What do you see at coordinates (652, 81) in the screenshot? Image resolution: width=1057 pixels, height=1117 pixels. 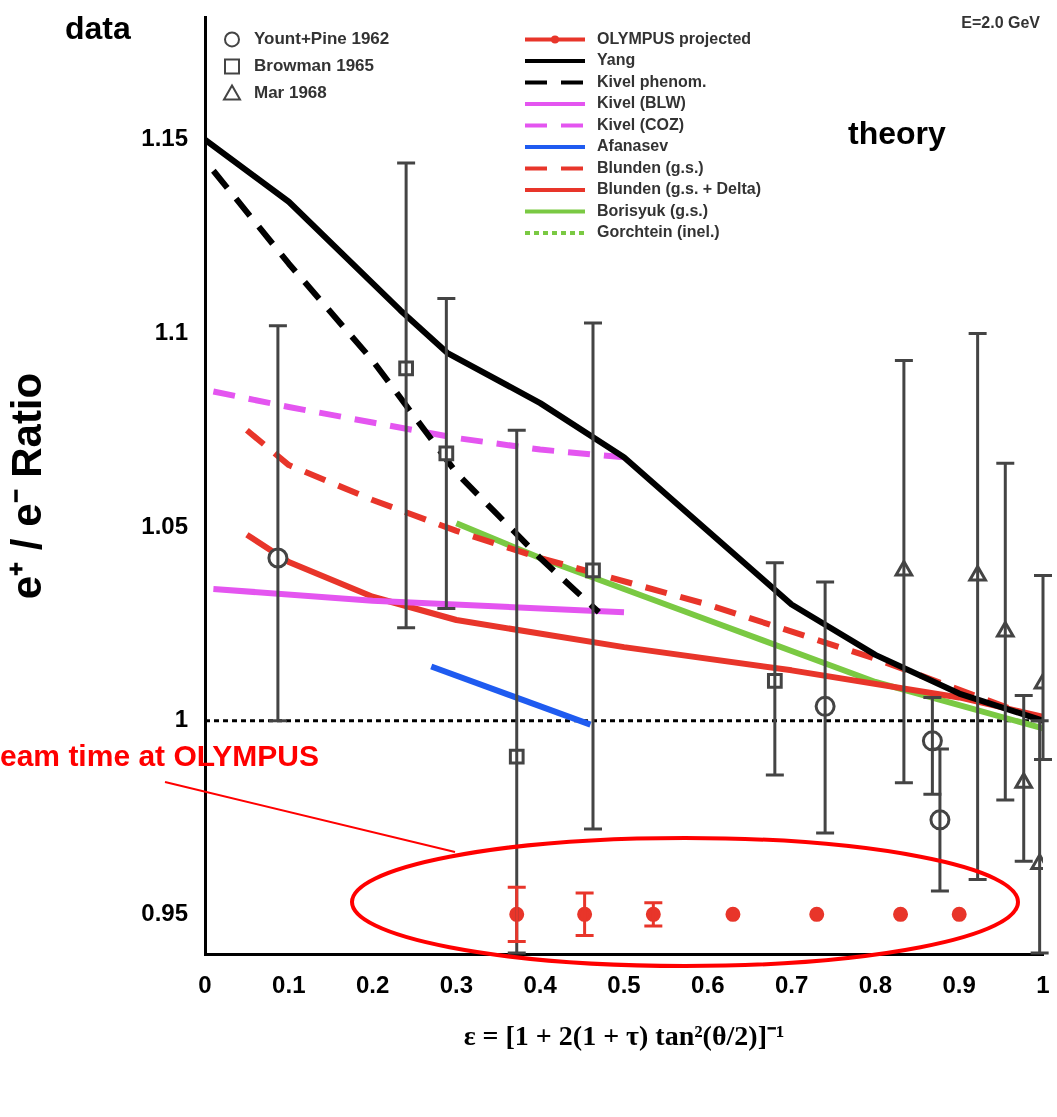 I see `legend-label: Kivel phenom.` at bounding box center [652, 81].